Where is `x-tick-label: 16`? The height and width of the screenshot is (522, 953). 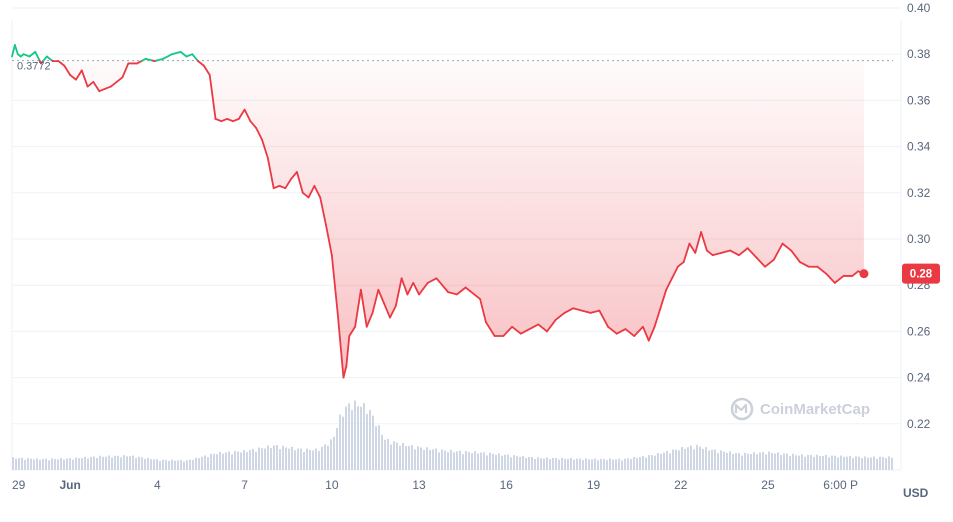 x-tick-label: 16 is located at coordinates (507, 485).